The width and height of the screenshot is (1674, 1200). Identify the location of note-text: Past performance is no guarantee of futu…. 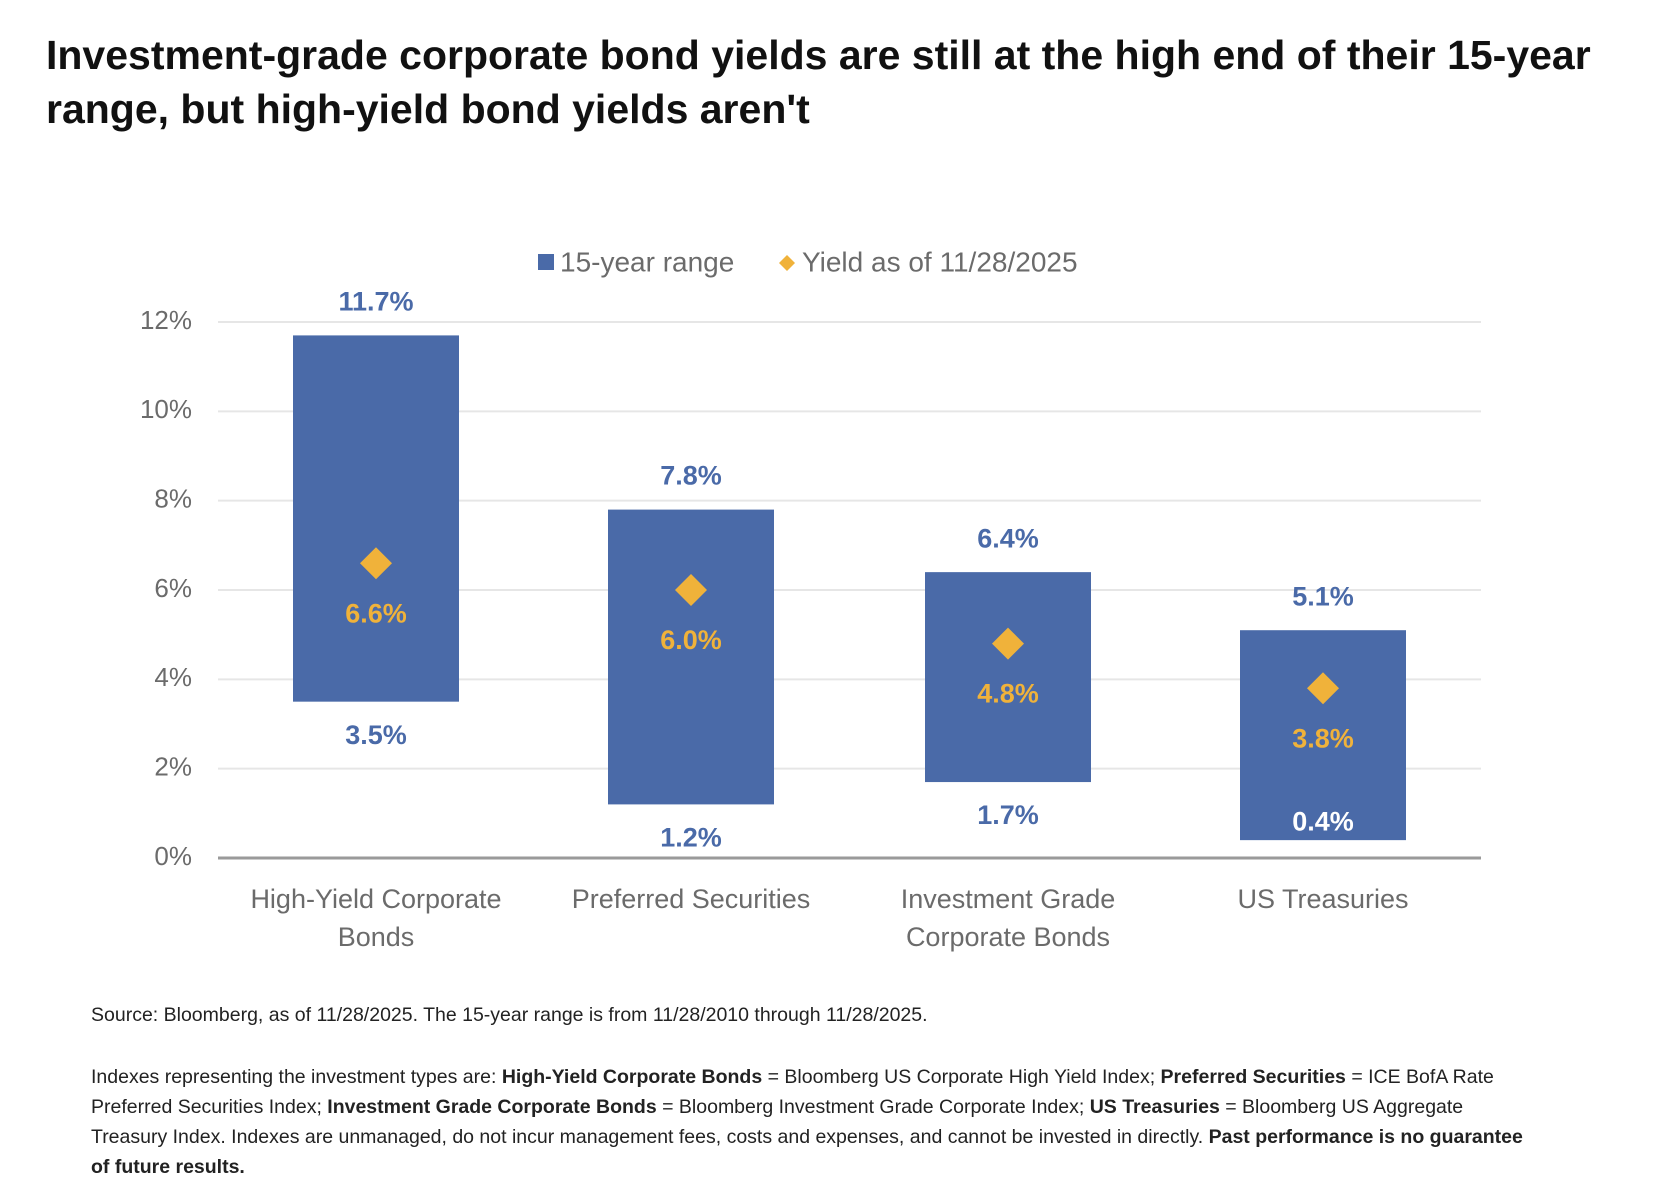
(807, 1152).